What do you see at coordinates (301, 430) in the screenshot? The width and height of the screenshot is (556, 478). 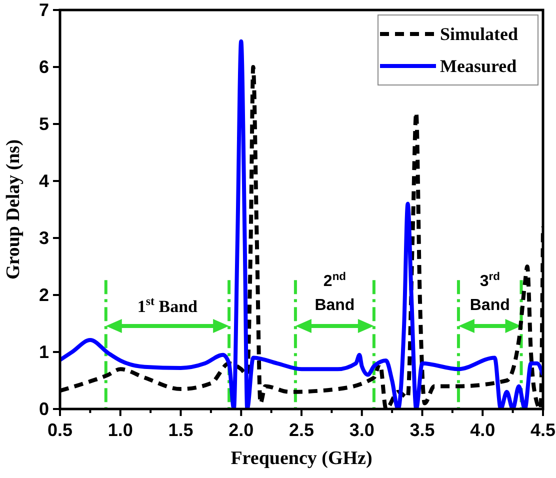 I see `x-tick-label: 2.5` at bounding box center [301, 430].